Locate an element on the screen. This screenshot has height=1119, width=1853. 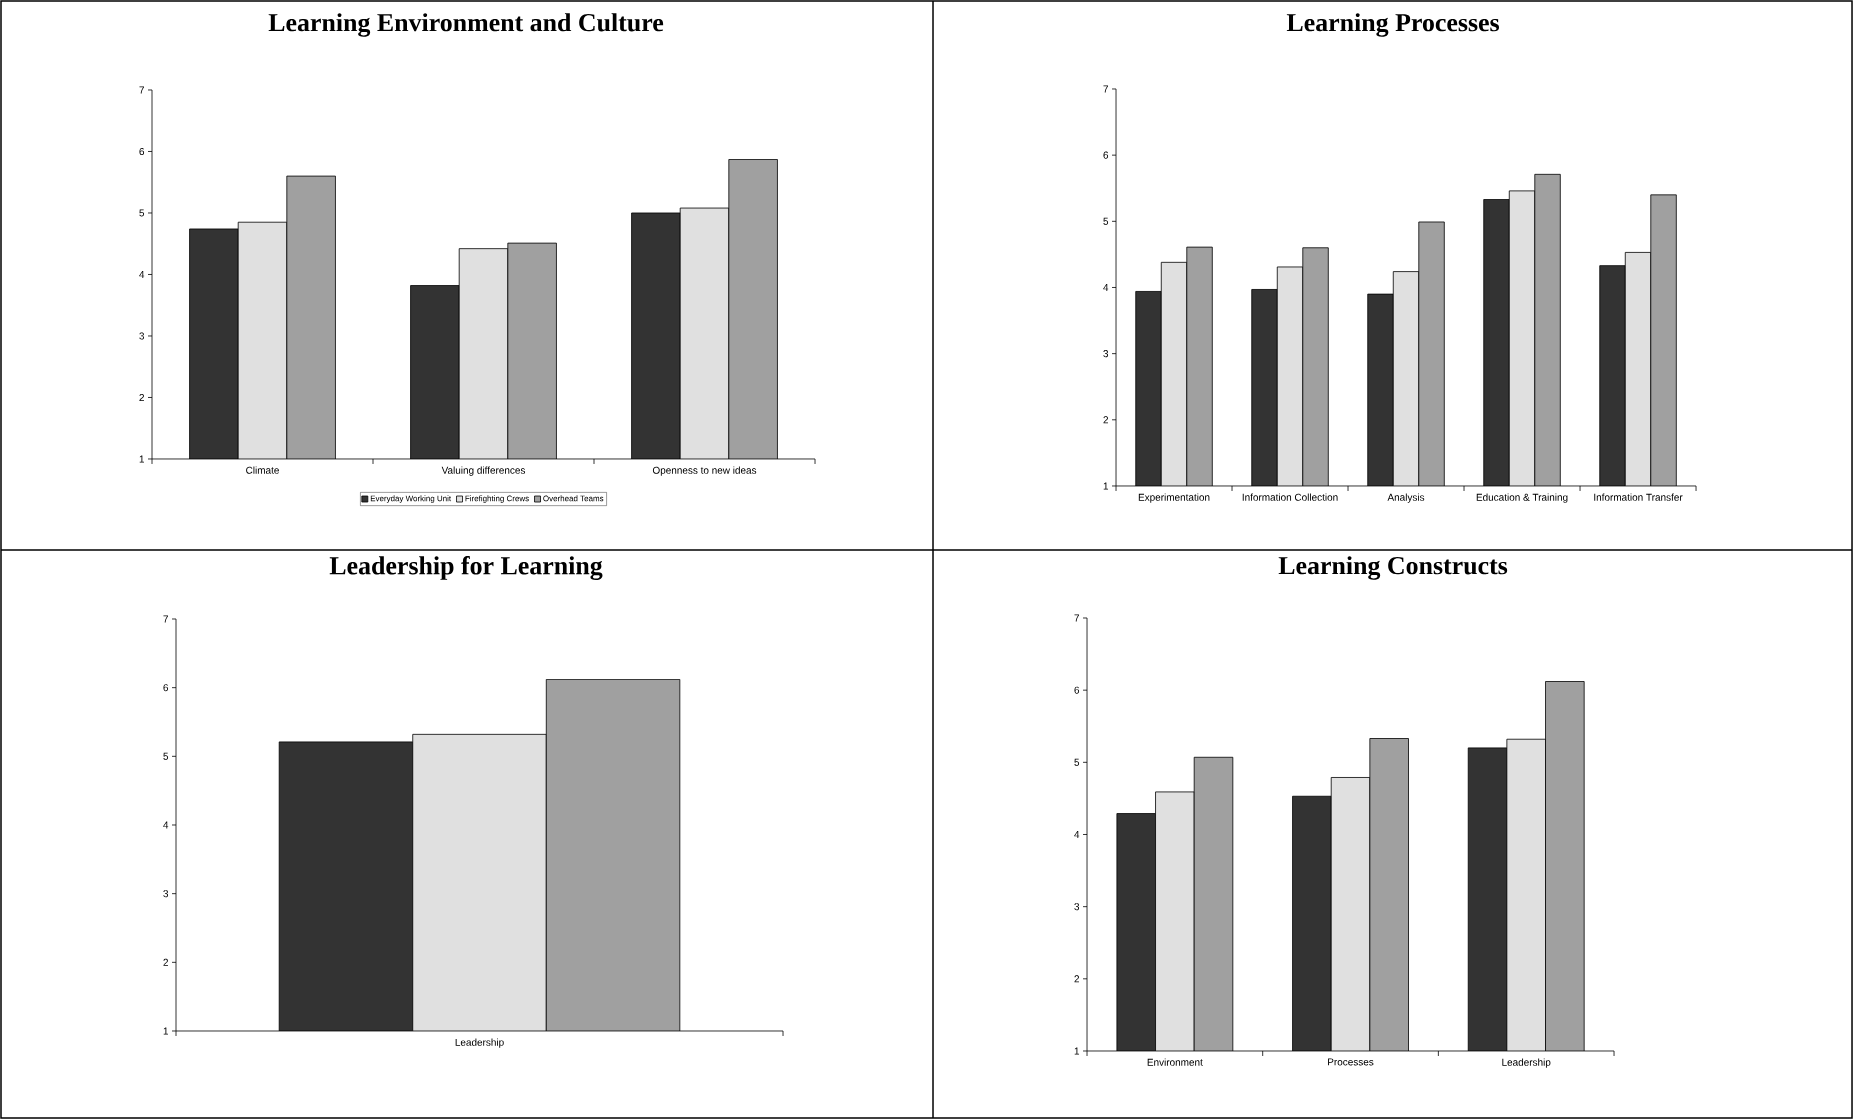
x-tick-label: Information Collection is located at coordinates (1290, 497).